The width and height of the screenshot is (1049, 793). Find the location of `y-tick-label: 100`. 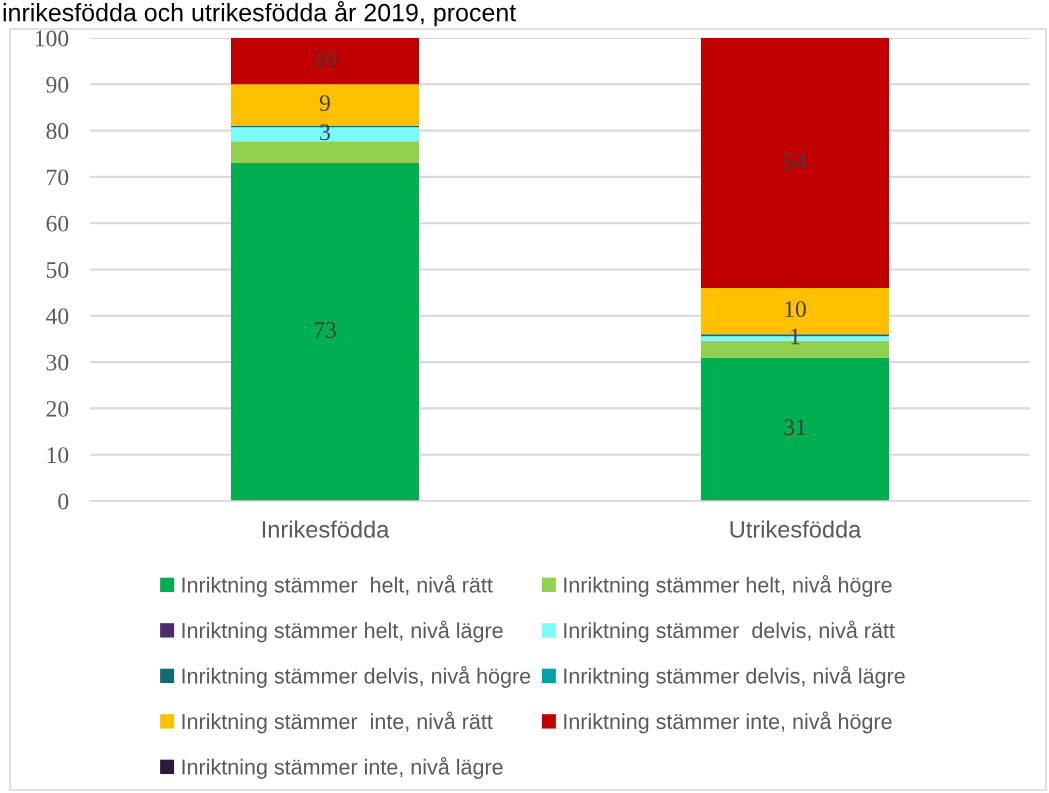

y-tick-label: 100 is located at coordinates (52, 38).